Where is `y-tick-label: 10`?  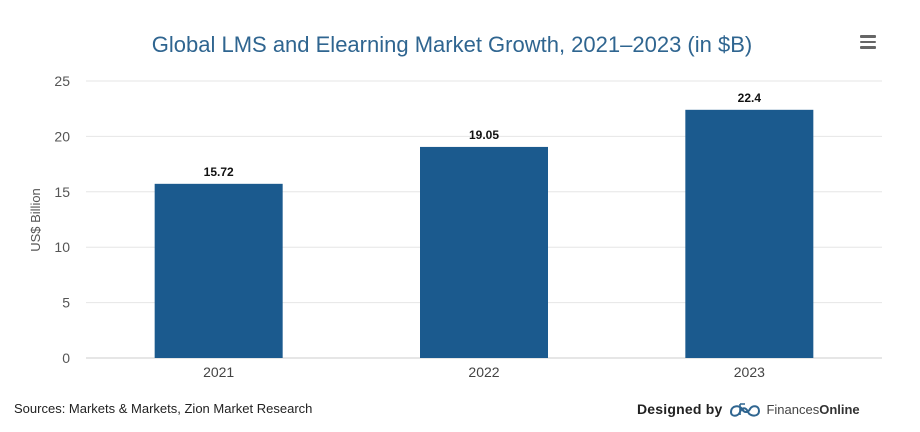
y-tick-label: 10 is located at coordinates (62, 247).